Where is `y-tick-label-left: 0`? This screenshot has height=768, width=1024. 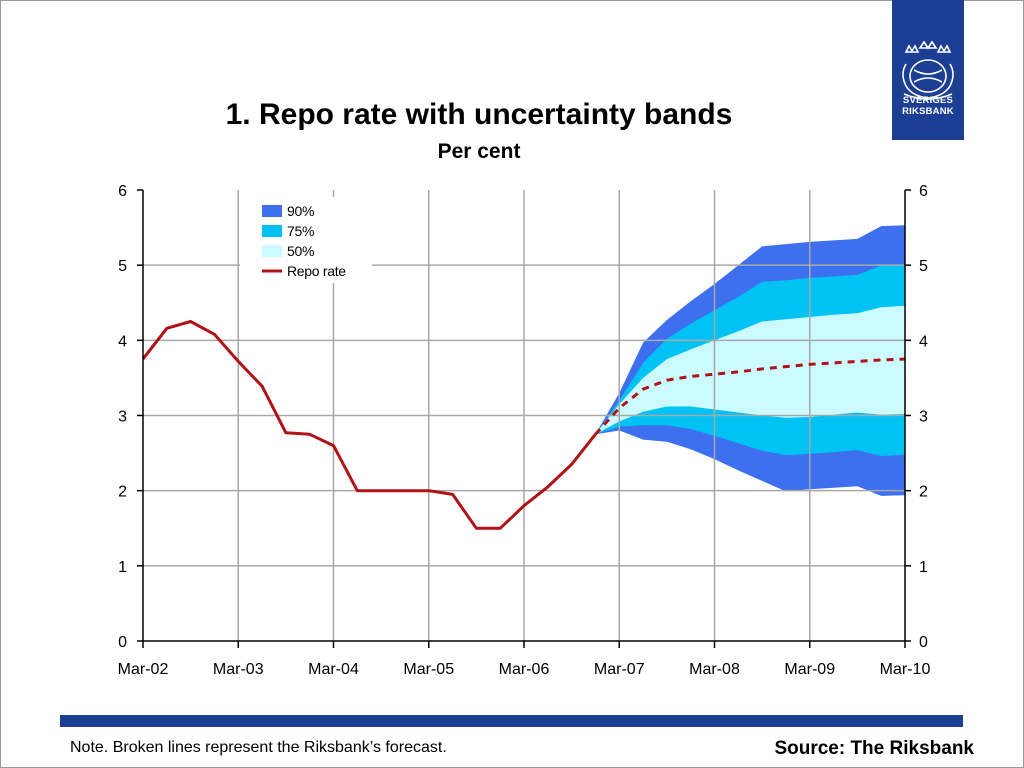
y-tick-label-left: 0 is located at coordinates (122, 642).